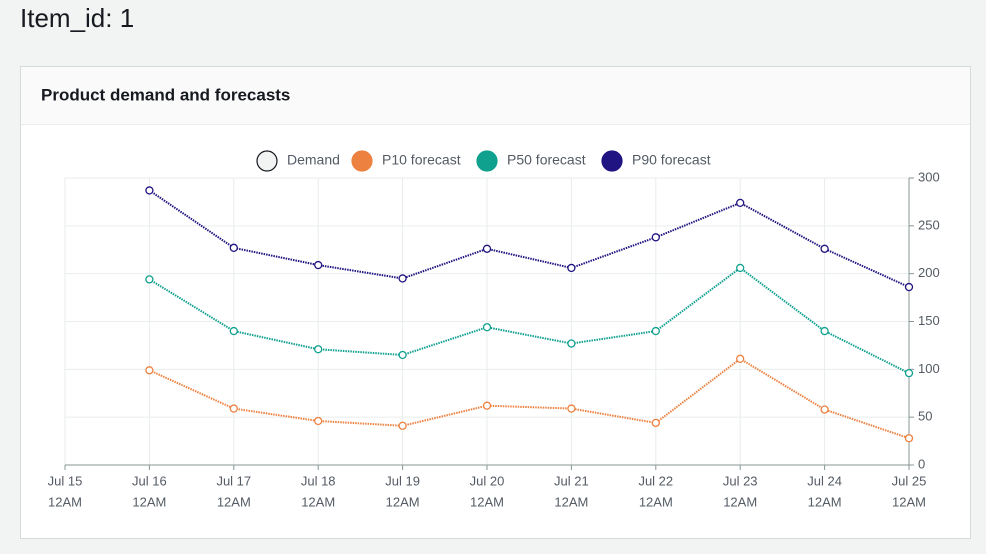 This screenshot has height=554, width=986. I want to click on x-tick-label: Jul 25, so click(909, 480).